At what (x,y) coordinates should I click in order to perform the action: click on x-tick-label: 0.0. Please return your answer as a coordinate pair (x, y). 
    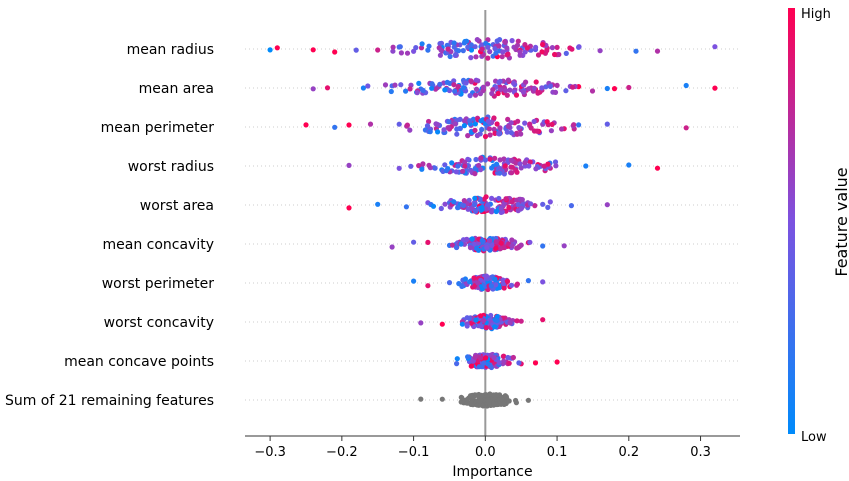
    Looking at the image, I should click on (485, 452).